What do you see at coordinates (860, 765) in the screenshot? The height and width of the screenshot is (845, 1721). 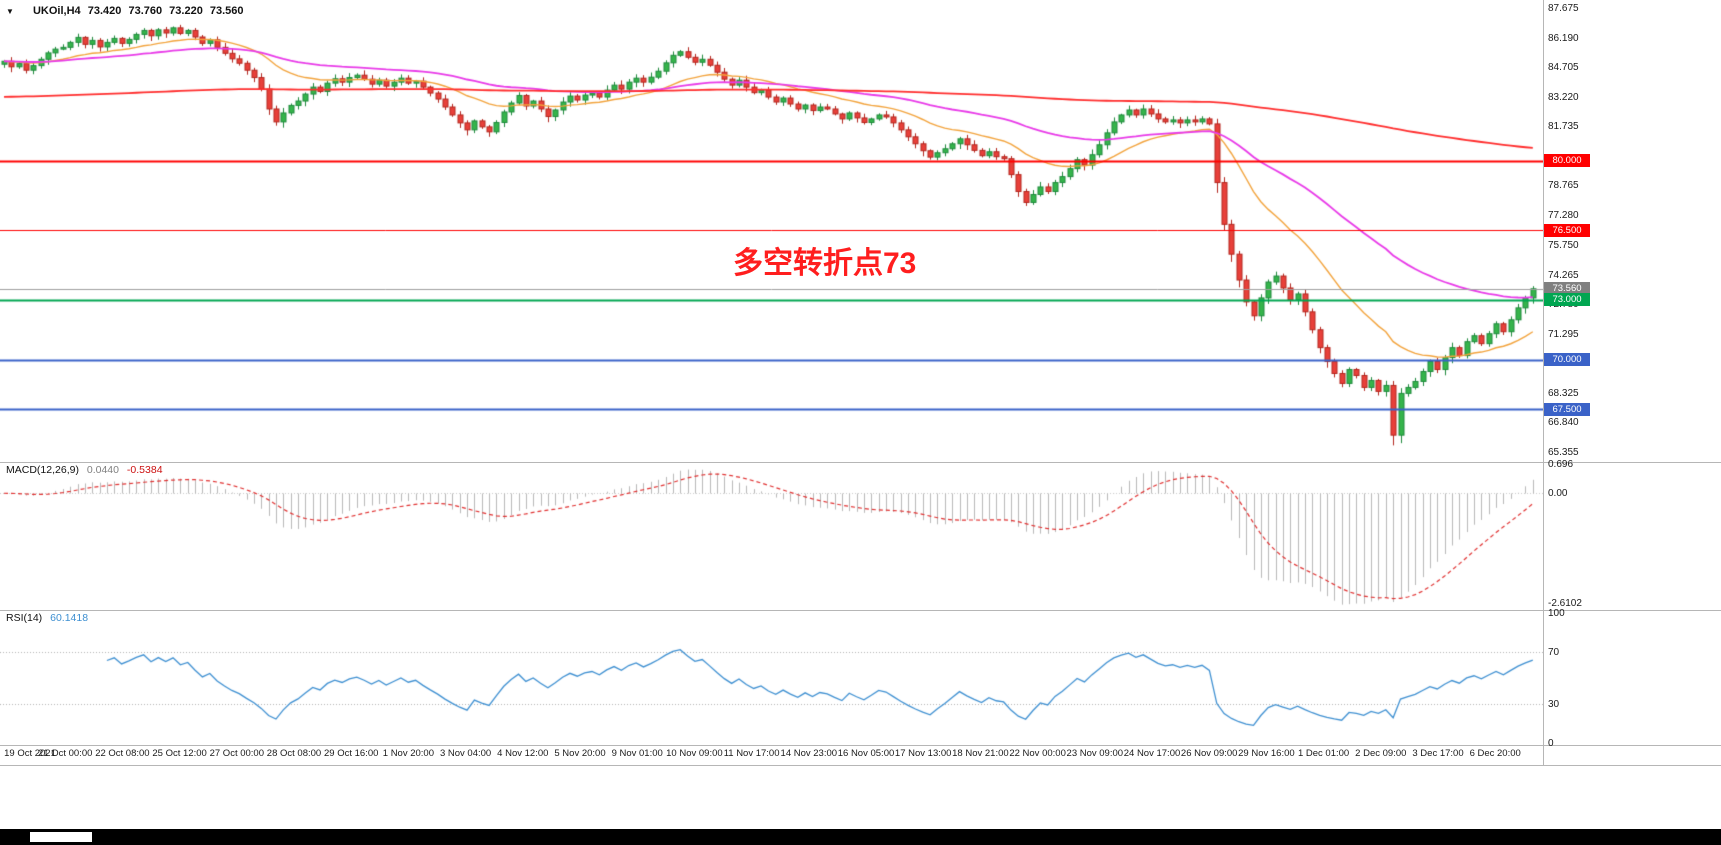 I see `window-bottom-border` at bounding box center [860, 765].